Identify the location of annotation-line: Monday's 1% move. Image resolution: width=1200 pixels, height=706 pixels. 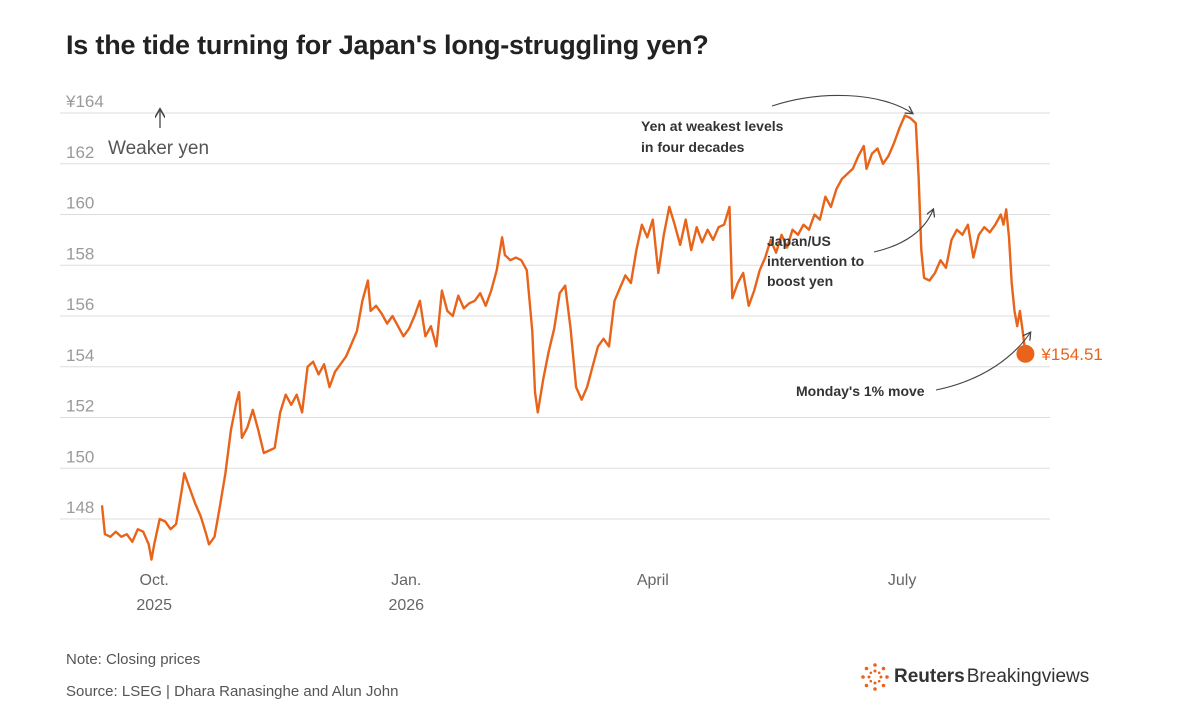
(860, 391).